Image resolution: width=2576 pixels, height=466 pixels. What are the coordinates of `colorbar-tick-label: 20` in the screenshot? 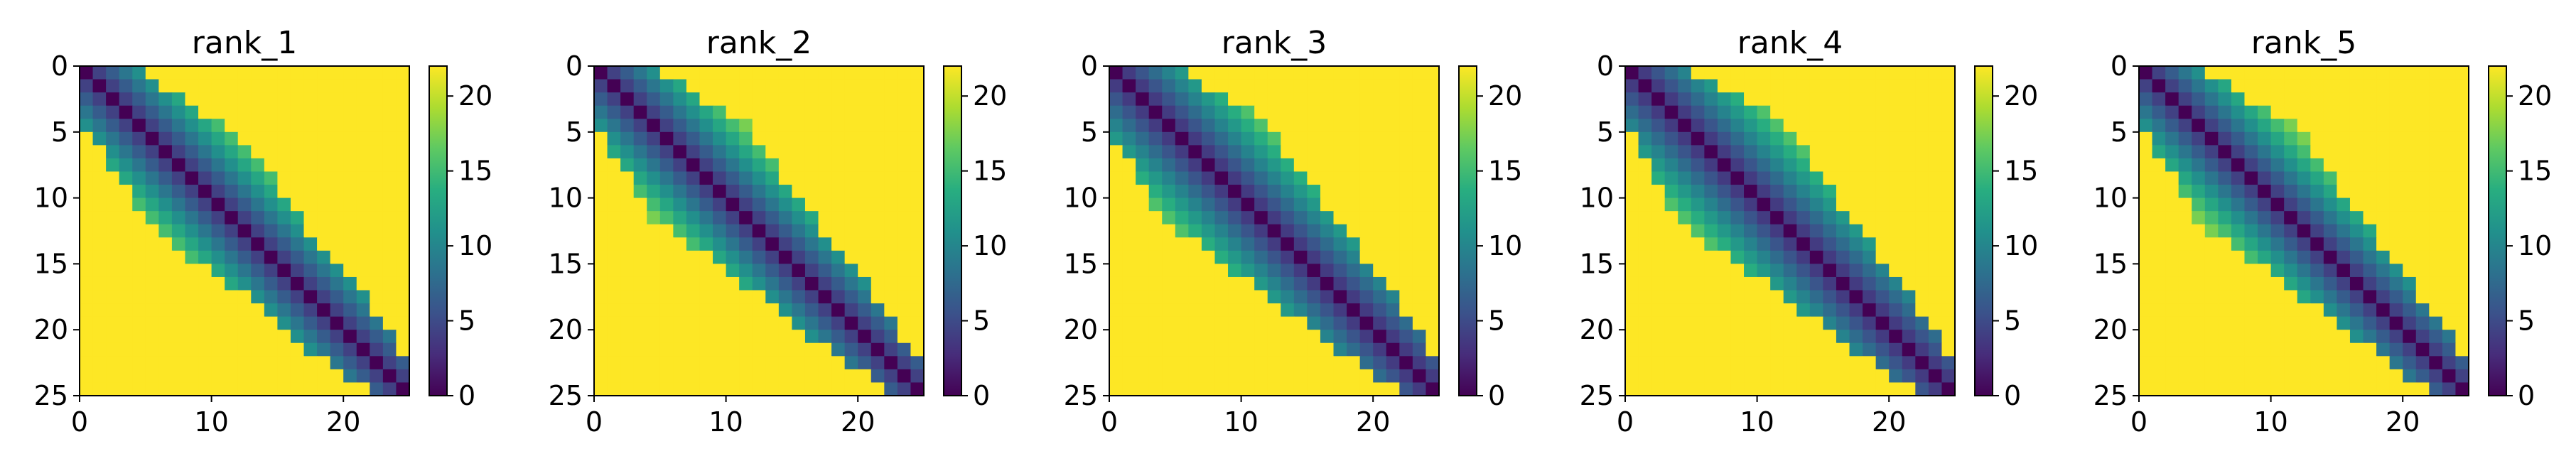 It's located at (475, 96).